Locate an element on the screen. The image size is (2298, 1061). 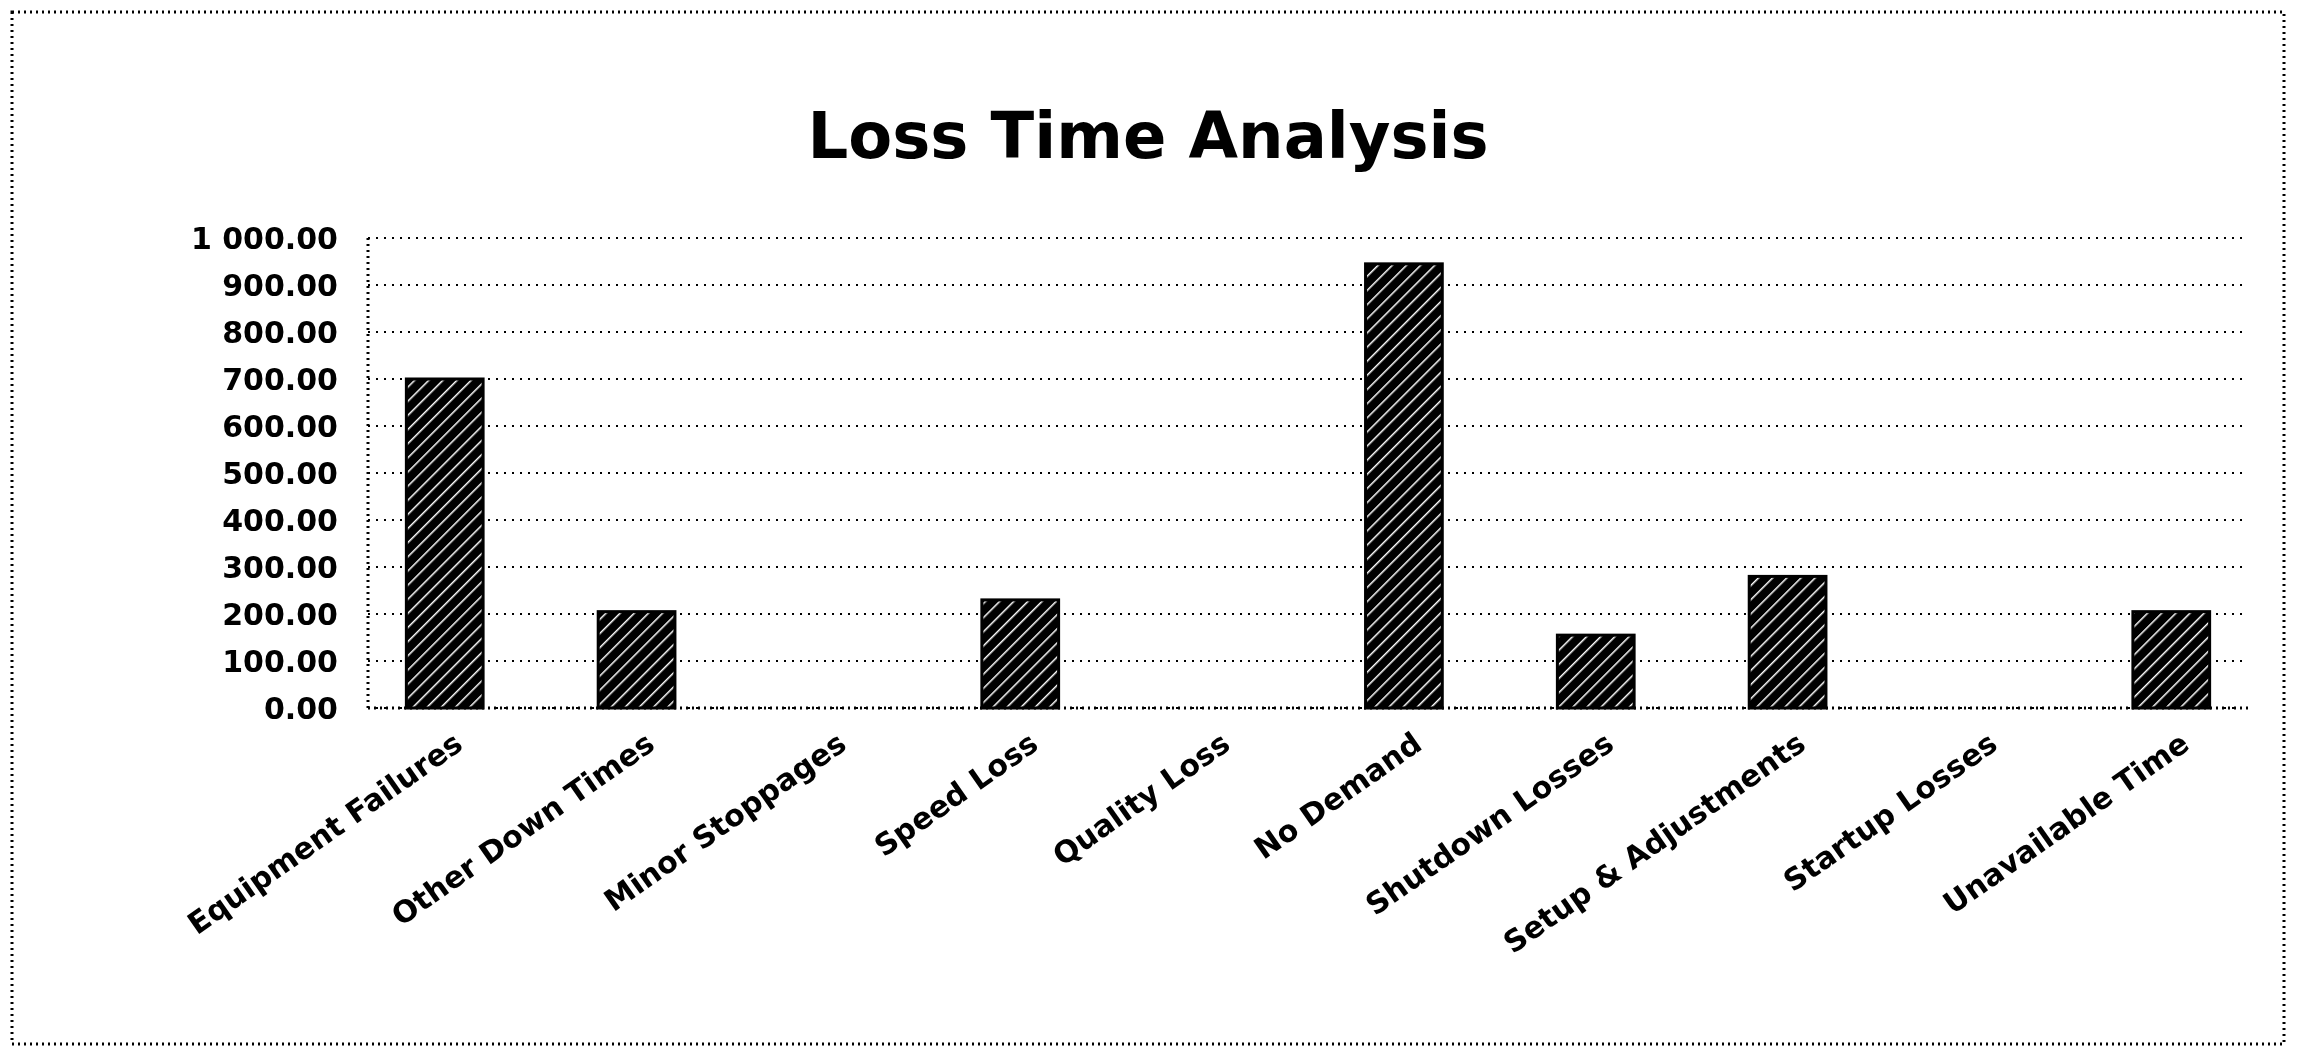
y-tick-label: 500.00 is located at coordinates (280, 473).